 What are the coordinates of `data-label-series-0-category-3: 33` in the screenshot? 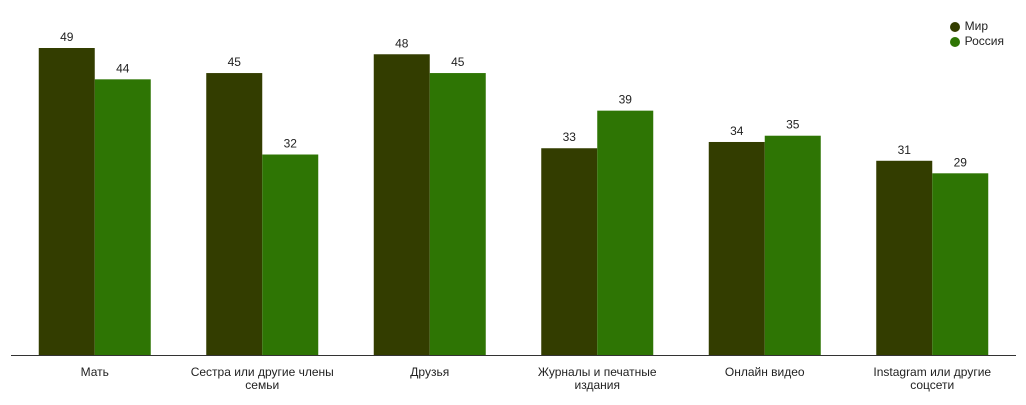 It's located at (570, 137).